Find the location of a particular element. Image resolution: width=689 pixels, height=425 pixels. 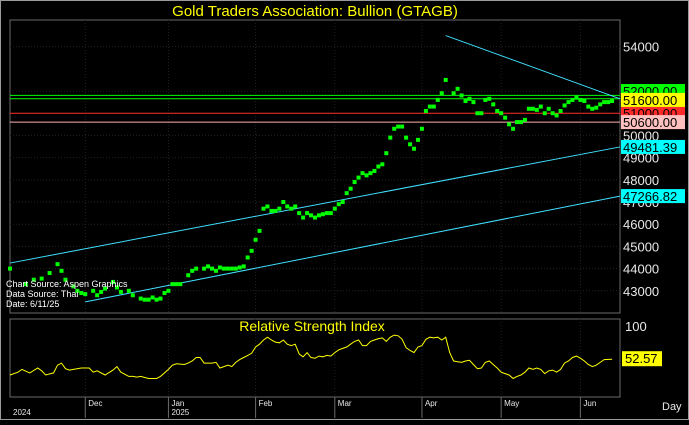

rsi-last-value-label: 52.57 is located at coordinates (641, 358).